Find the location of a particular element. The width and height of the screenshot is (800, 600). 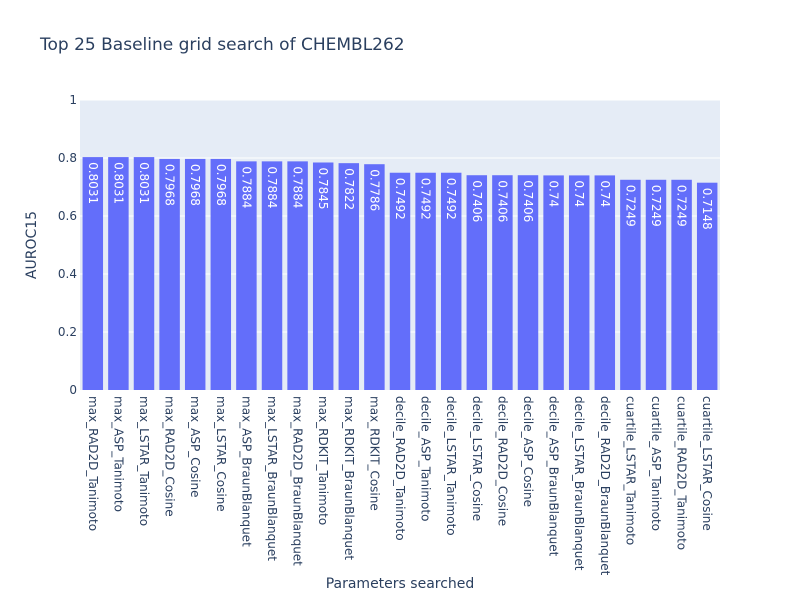

chart-title: Top 25 Baseline grid search of CHEMBL262 is located at coordinates (222, 45).